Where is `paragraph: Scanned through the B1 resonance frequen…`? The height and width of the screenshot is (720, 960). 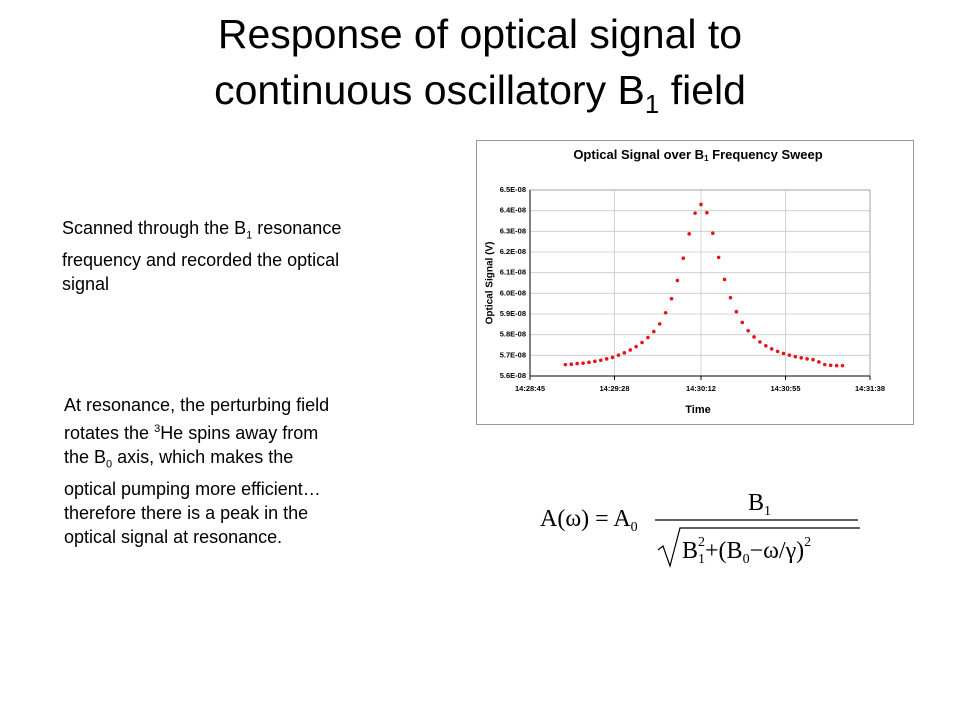 paragraph: Scanned through the B1 resonance frequen… is located at coordinates (204, 256).